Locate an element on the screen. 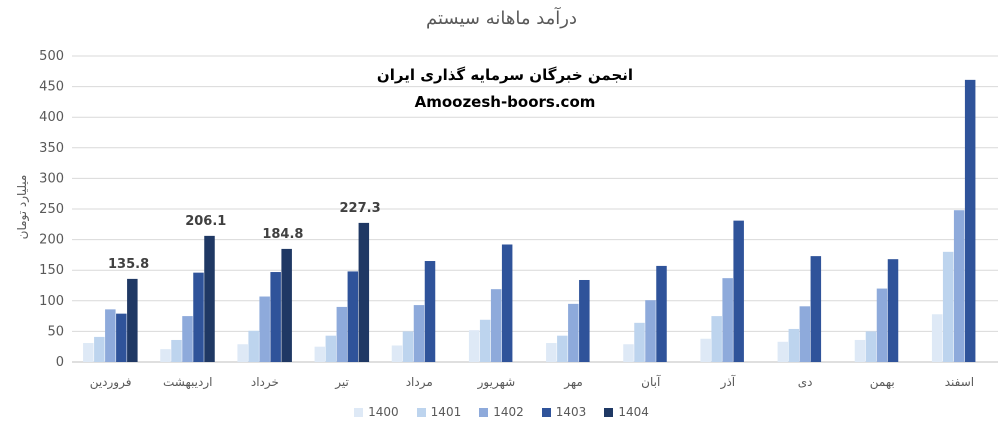  data-labels: 135.8 206.1 184.8 227.3 is located at coordinates (244, 236).